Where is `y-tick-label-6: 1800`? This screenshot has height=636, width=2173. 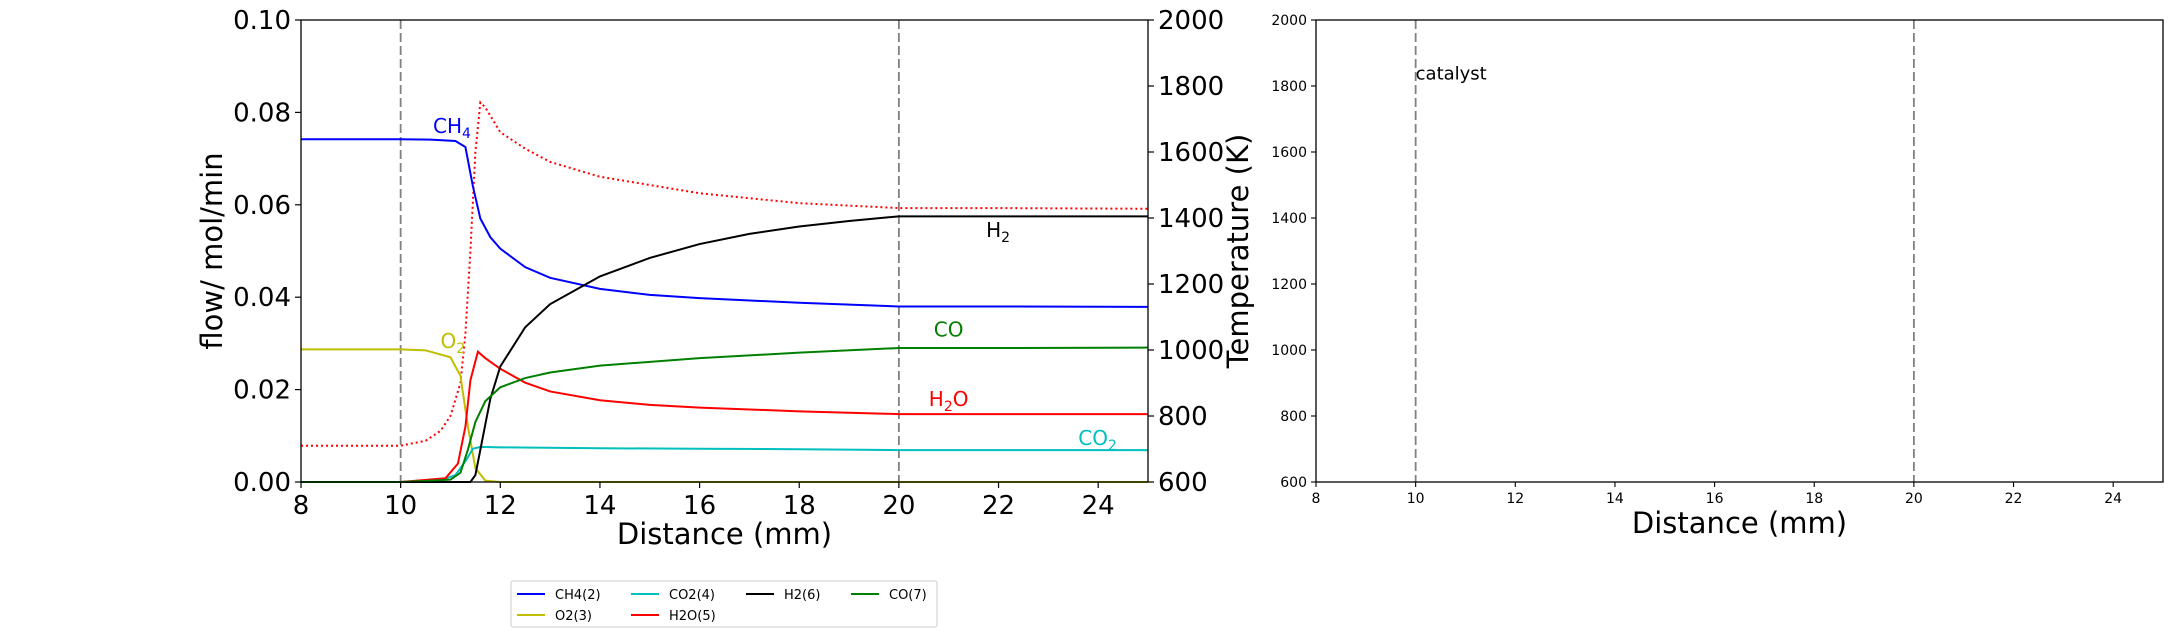 y-tick-label-6: 1800 is located at coordinates (1289, 87).